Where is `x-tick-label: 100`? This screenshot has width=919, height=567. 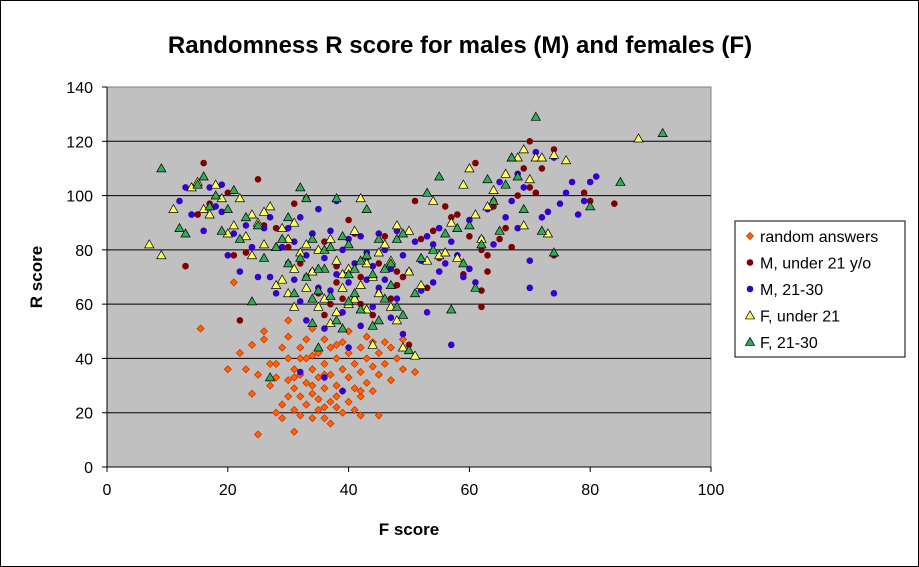
x-tick-label: 100 is located at coordinates (711, 490).